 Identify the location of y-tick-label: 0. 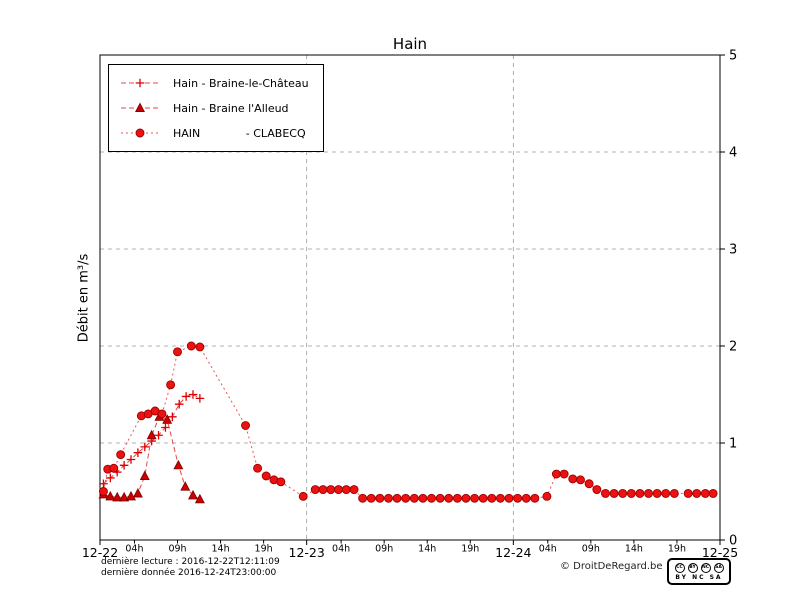
(733, 541).